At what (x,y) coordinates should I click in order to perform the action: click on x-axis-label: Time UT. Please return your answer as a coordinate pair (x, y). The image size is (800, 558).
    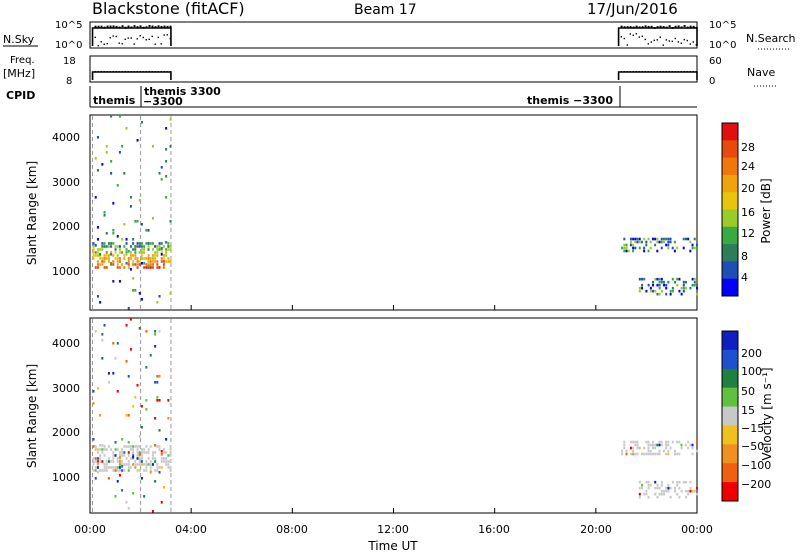
    Looking at the image, I should click on (392, 546).